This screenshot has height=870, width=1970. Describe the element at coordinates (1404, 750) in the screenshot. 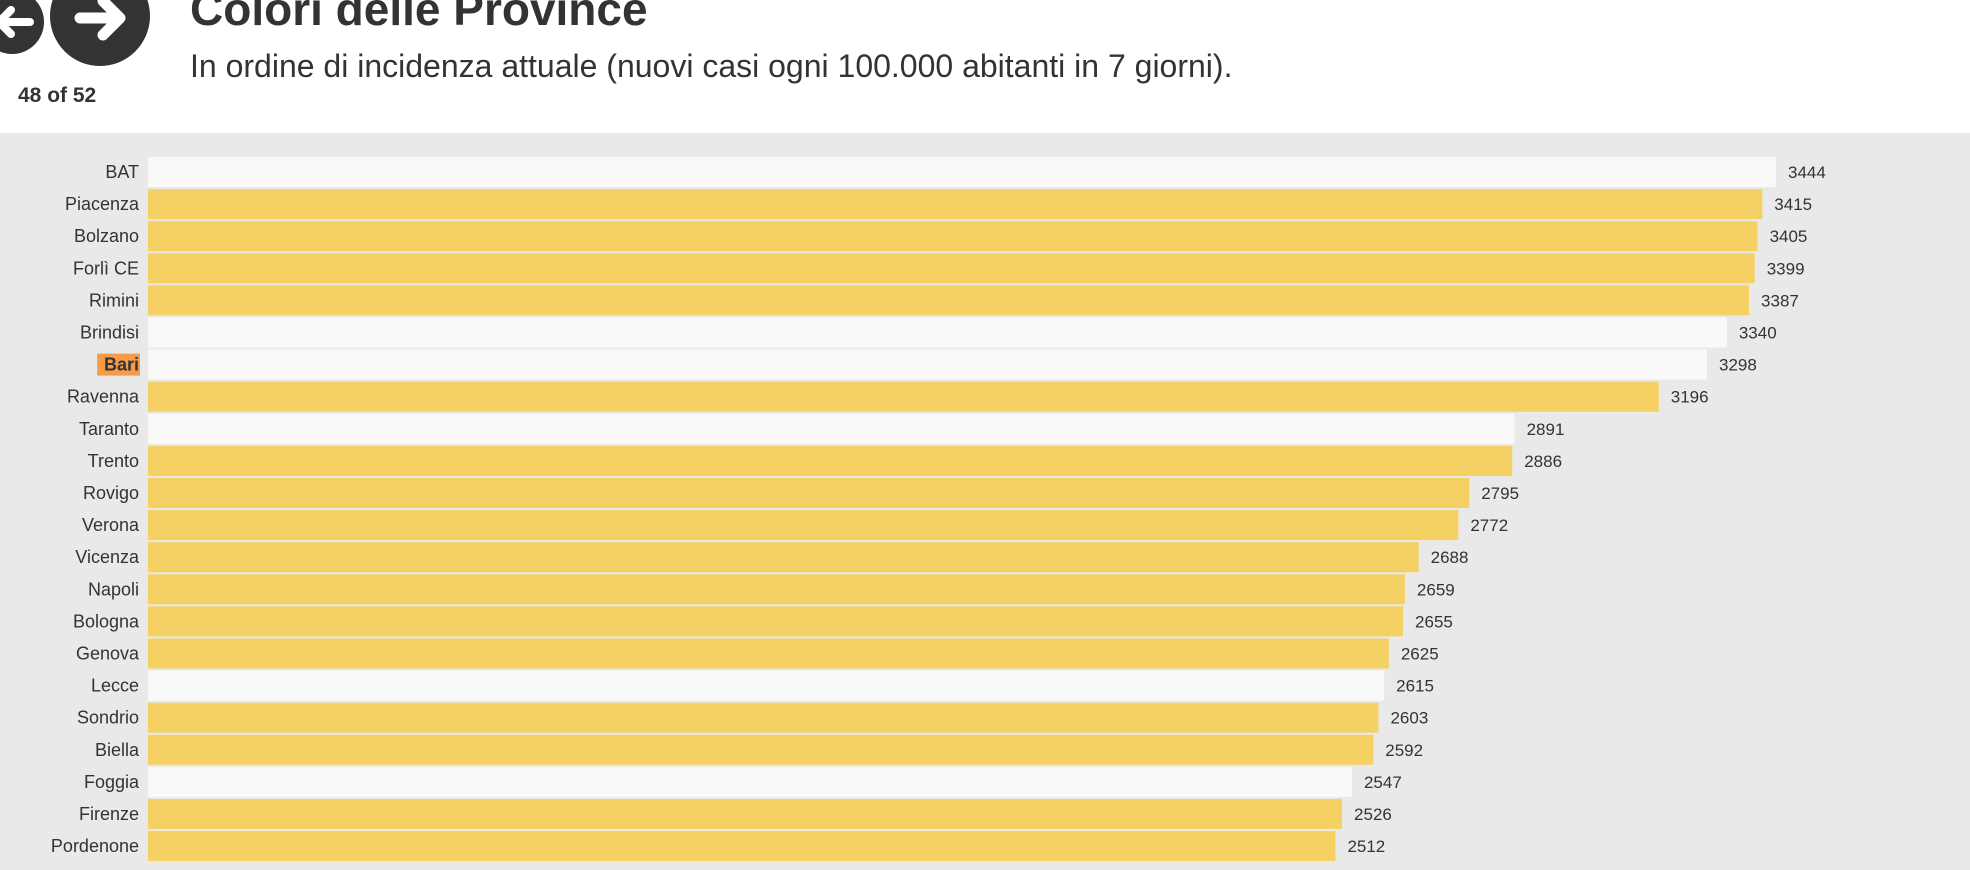

I see `value-label: 2592` at that location.